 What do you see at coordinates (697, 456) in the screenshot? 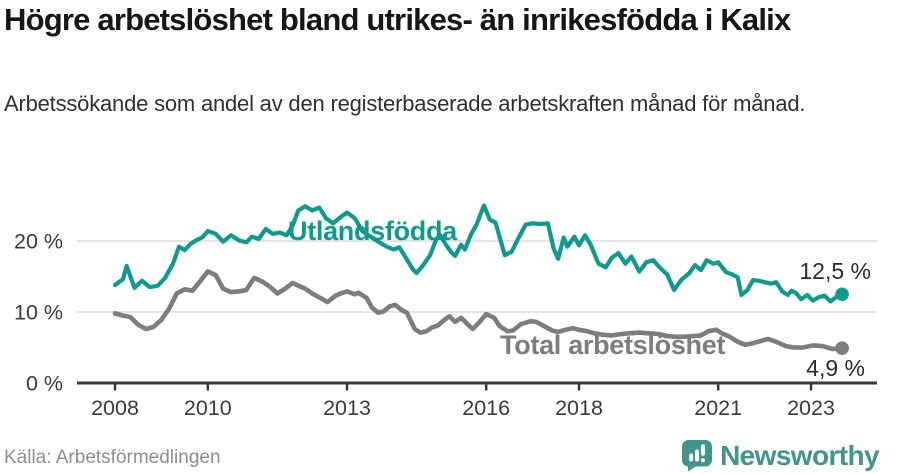
I see `newsworthy-bubble-chart-icon` at bounding box center [697, 456].